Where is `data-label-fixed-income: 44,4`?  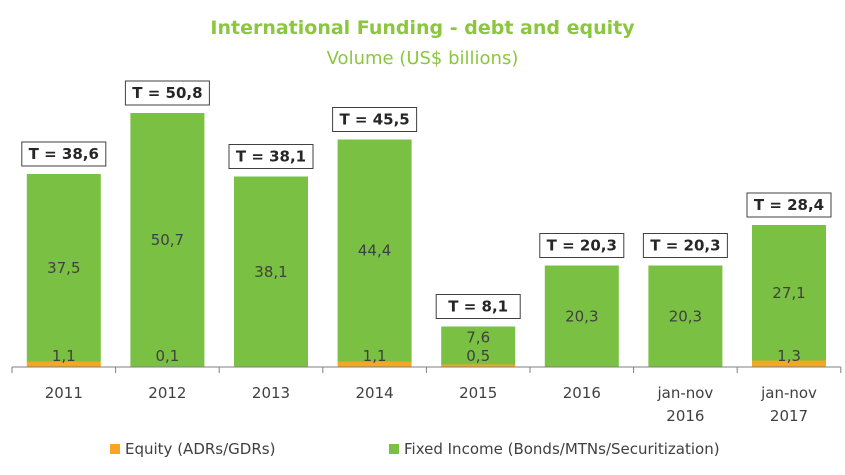 data-label-fixed-income: 44,4 is located at coordinates (374, 251).